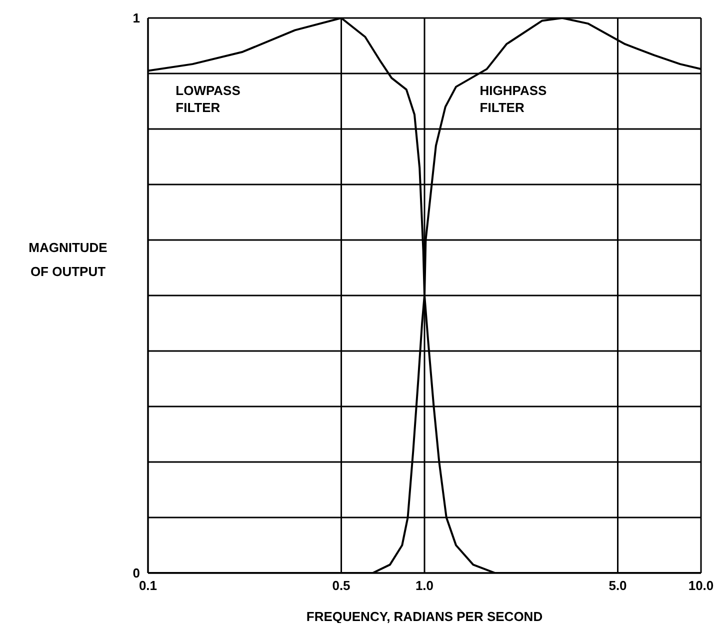  Describe the element at coordinates (68, 259) in the screenshot. I see `y-axis-title: MAGNITUDE OF OUTPUT` at that location.